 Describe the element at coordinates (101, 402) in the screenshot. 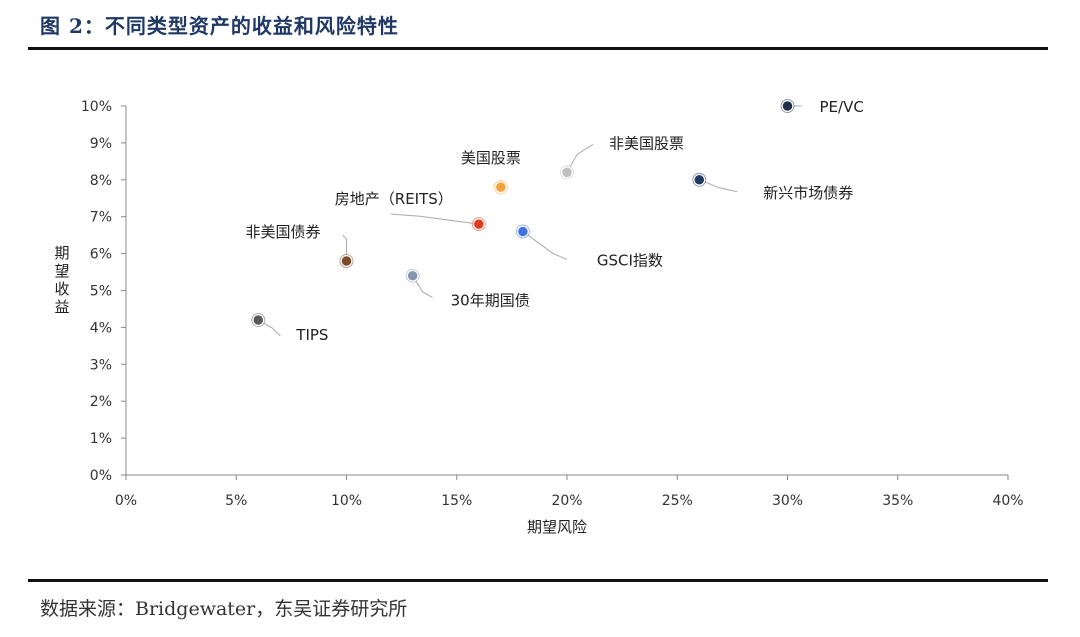

I see `y-tick-label: 2%` at that location.